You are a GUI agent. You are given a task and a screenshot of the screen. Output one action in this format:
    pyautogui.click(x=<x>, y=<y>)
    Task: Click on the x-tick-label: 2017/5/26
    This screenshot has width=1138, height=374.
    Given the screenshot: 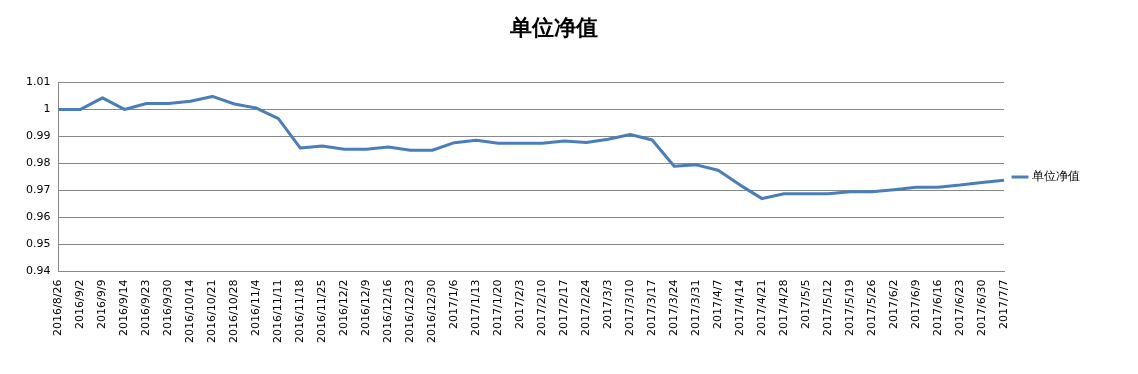 What is the action you would take?
    pyautogui.click(x=871, y=308)
    